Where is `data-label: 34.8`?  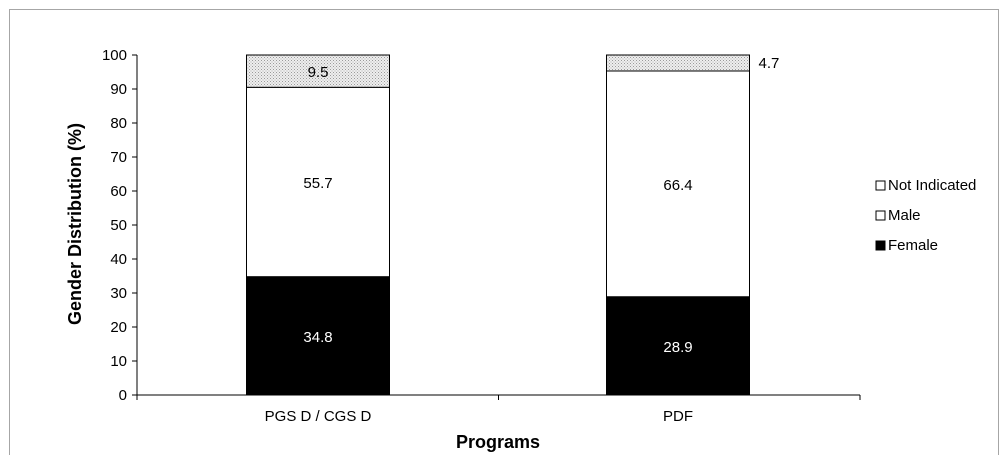
data-label: 34.8 is located at coordinates (317, 337).